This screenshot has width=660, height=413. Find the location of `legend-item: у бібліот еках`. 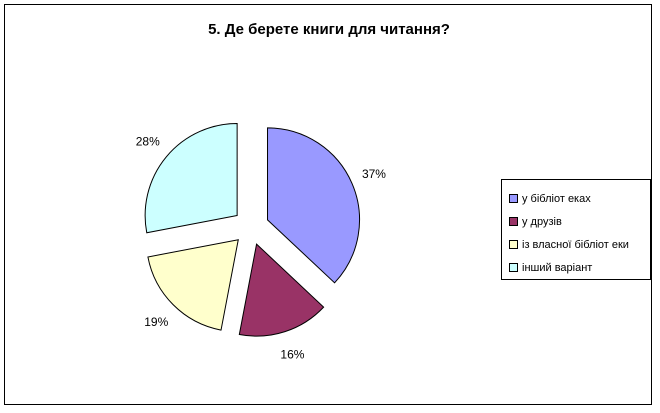

legend-item: у бібліот еках is located at coordinates (579, 198).